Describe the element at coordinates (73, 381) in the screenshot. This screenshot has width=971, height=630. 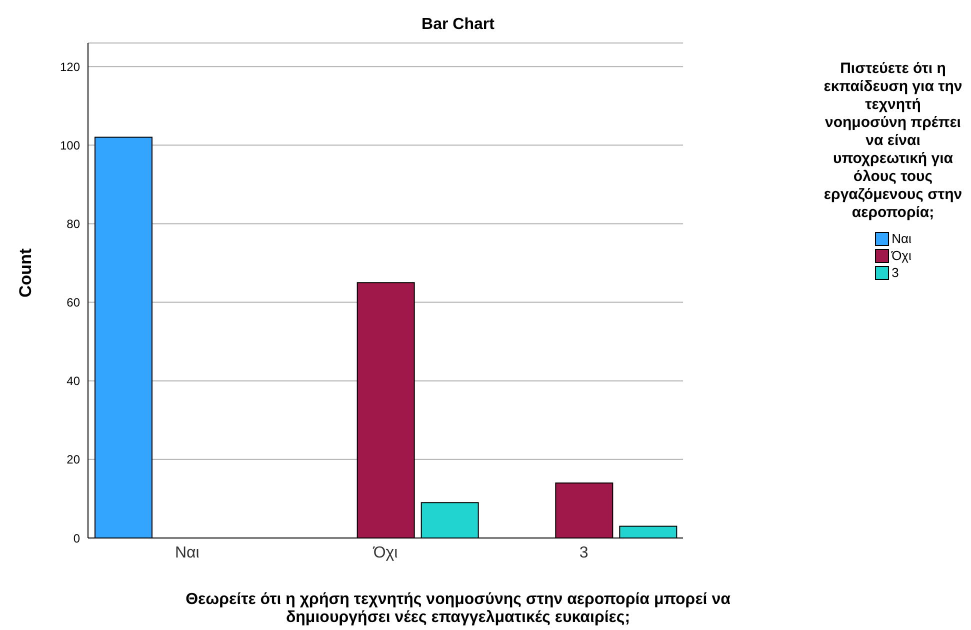
I see `y-tick-label: 40` at that location.